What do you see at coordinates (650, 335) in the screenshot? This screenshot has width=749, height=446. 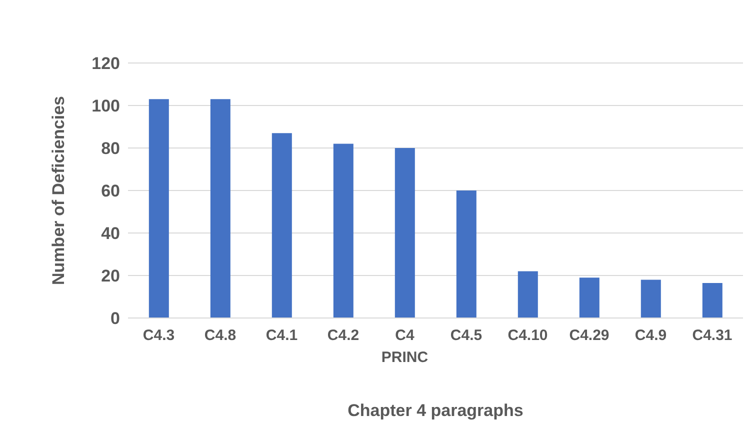 I see `x-tick-label: C4.9` at bounding box center [650, 335].